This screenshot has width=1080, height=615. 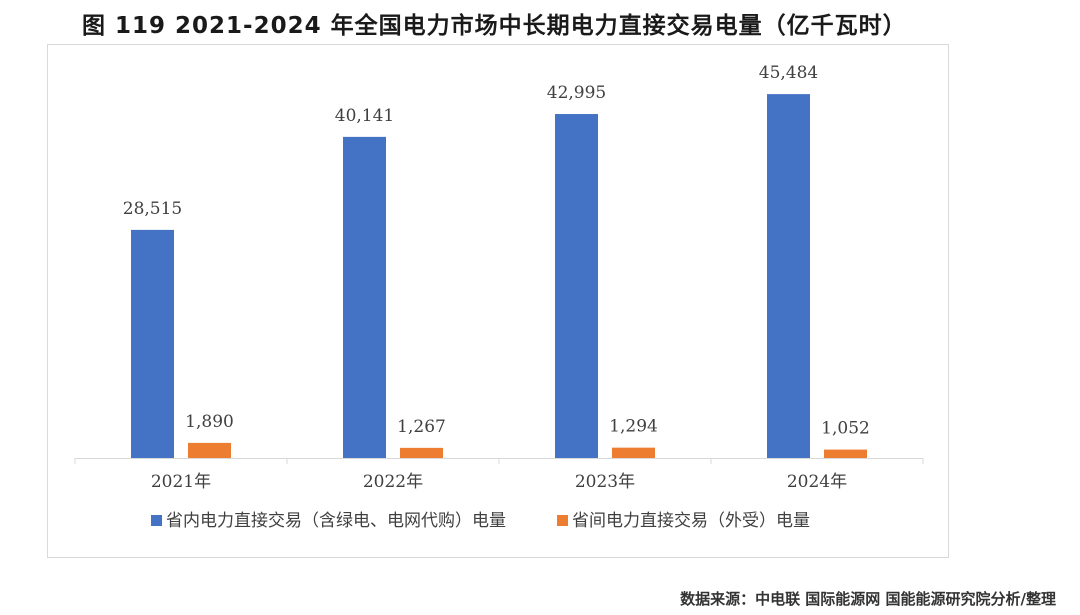 What do you see at coordinates (209, 422) in the screenshot?
I see `data-label: 1,890` at bounding box center [209, 422].